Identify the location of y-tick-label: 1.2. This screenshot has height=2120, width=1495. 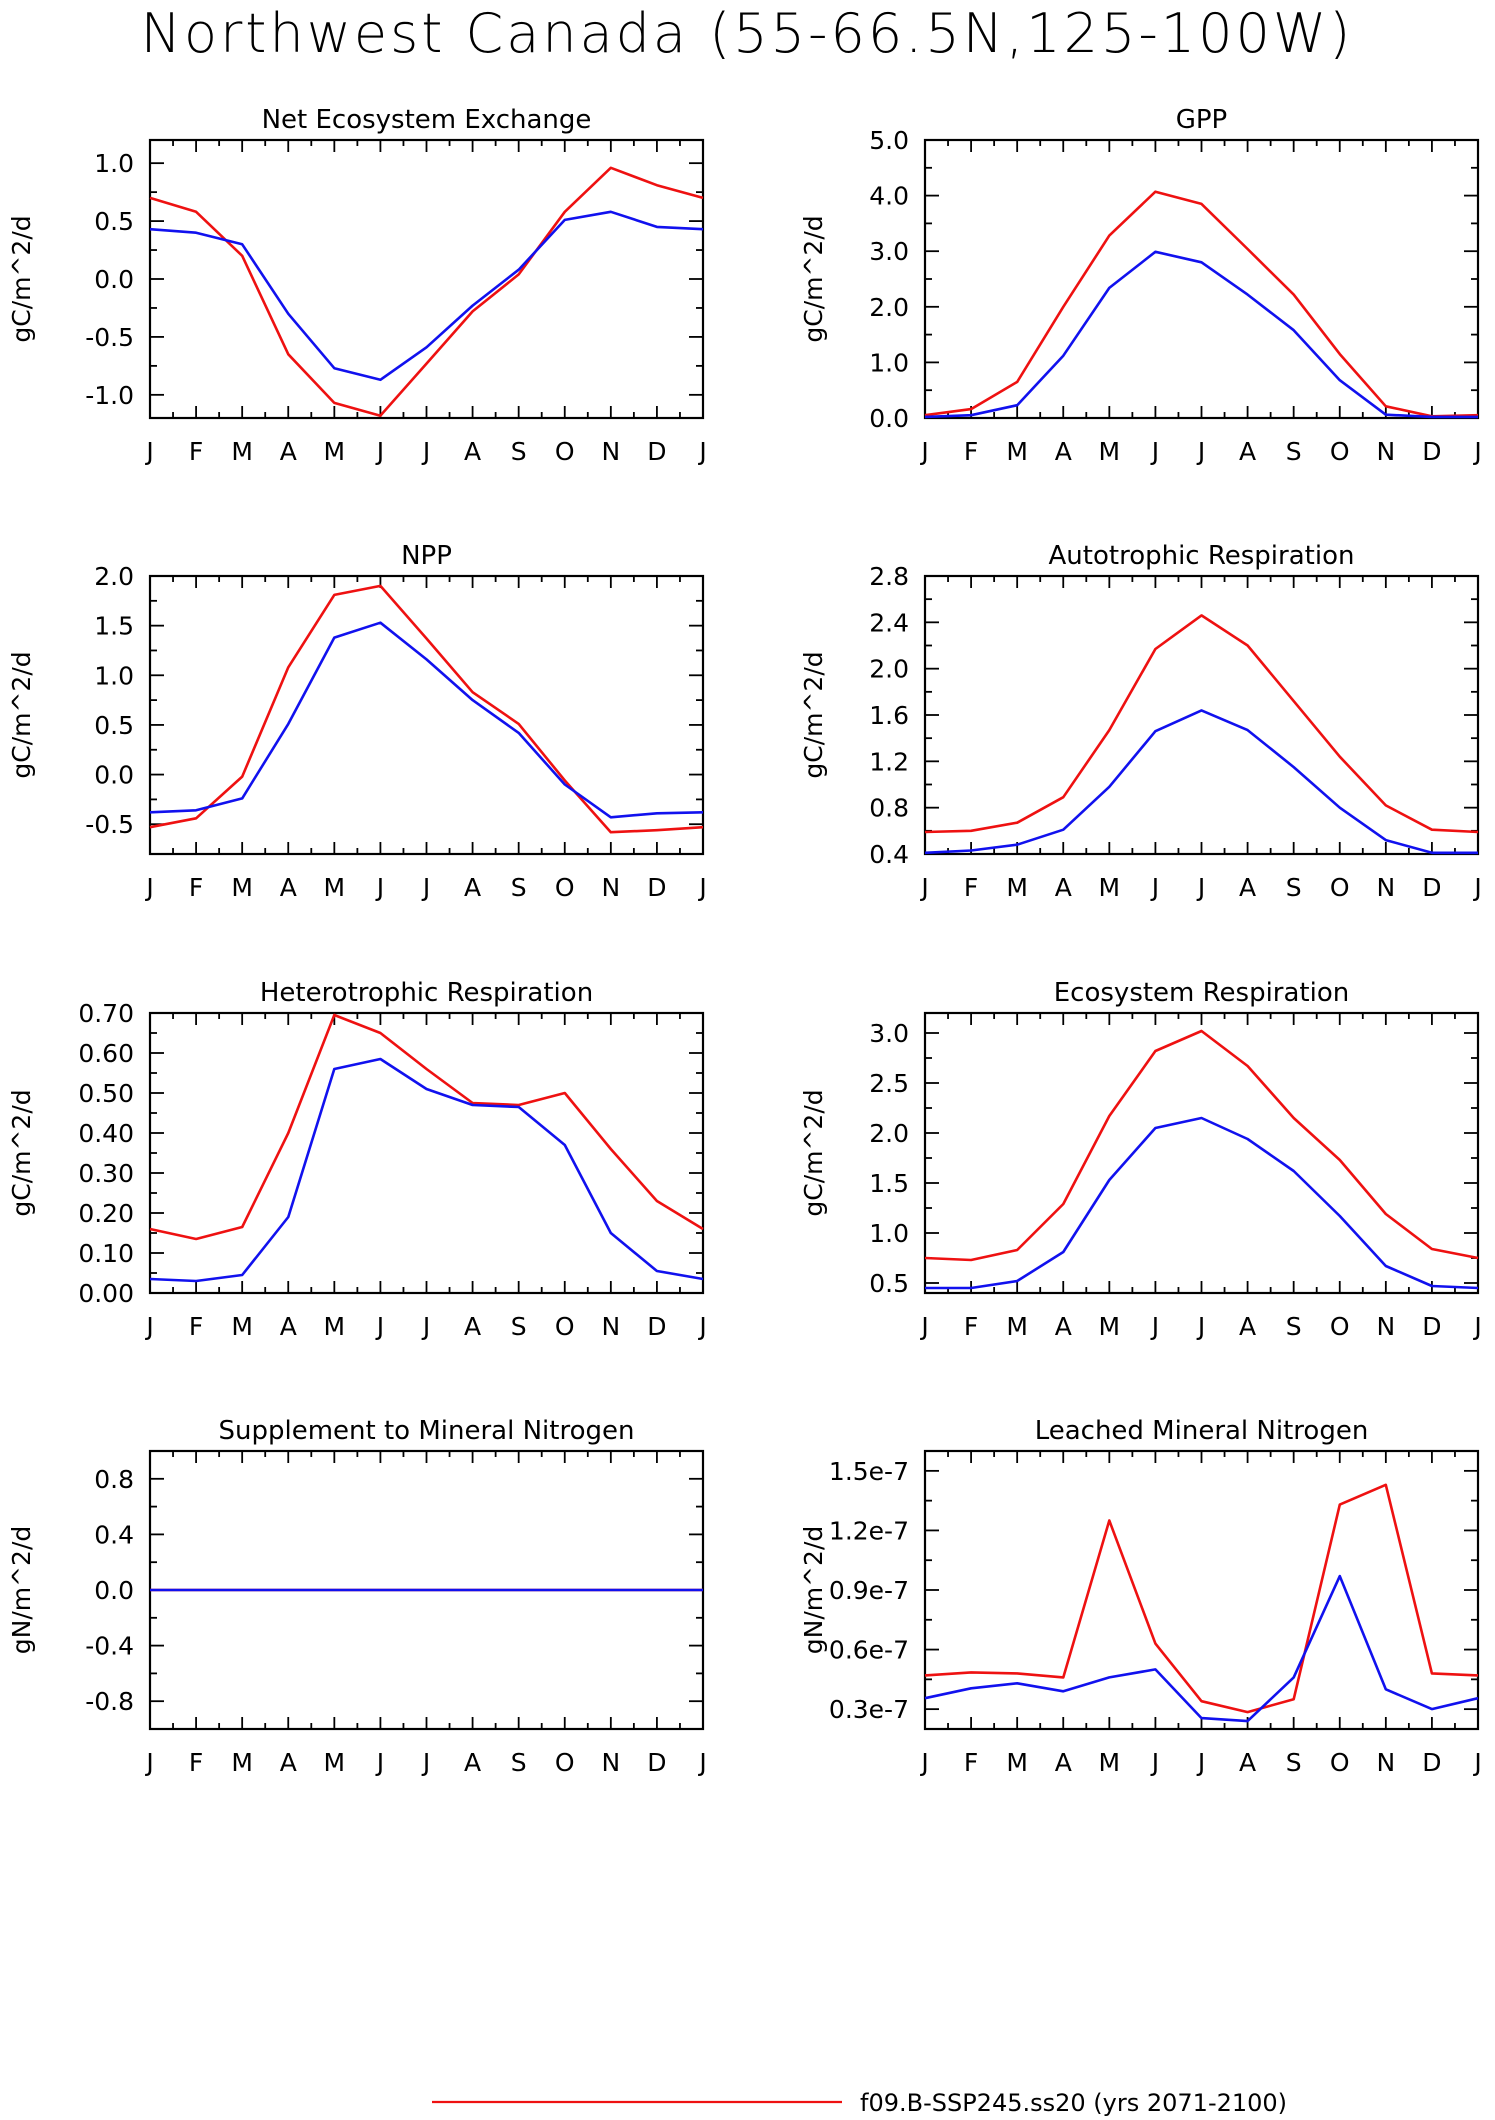
(889, 761).